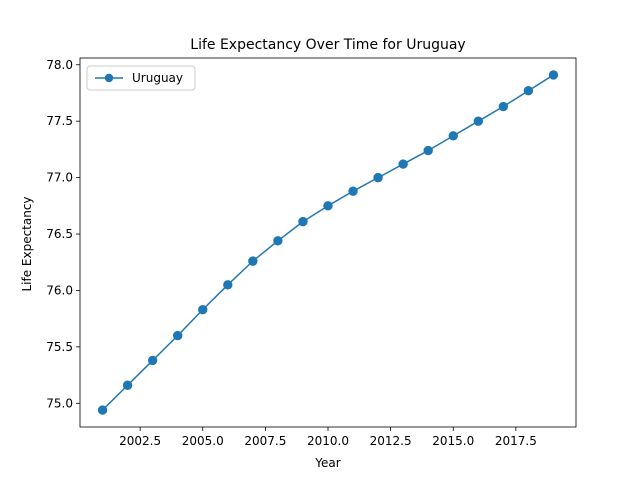 This screenshot has width=640, height=480. Describe the element at coordinates (59, 347) in the screenshot. I see `y-tick-label: 75.5` at that location.